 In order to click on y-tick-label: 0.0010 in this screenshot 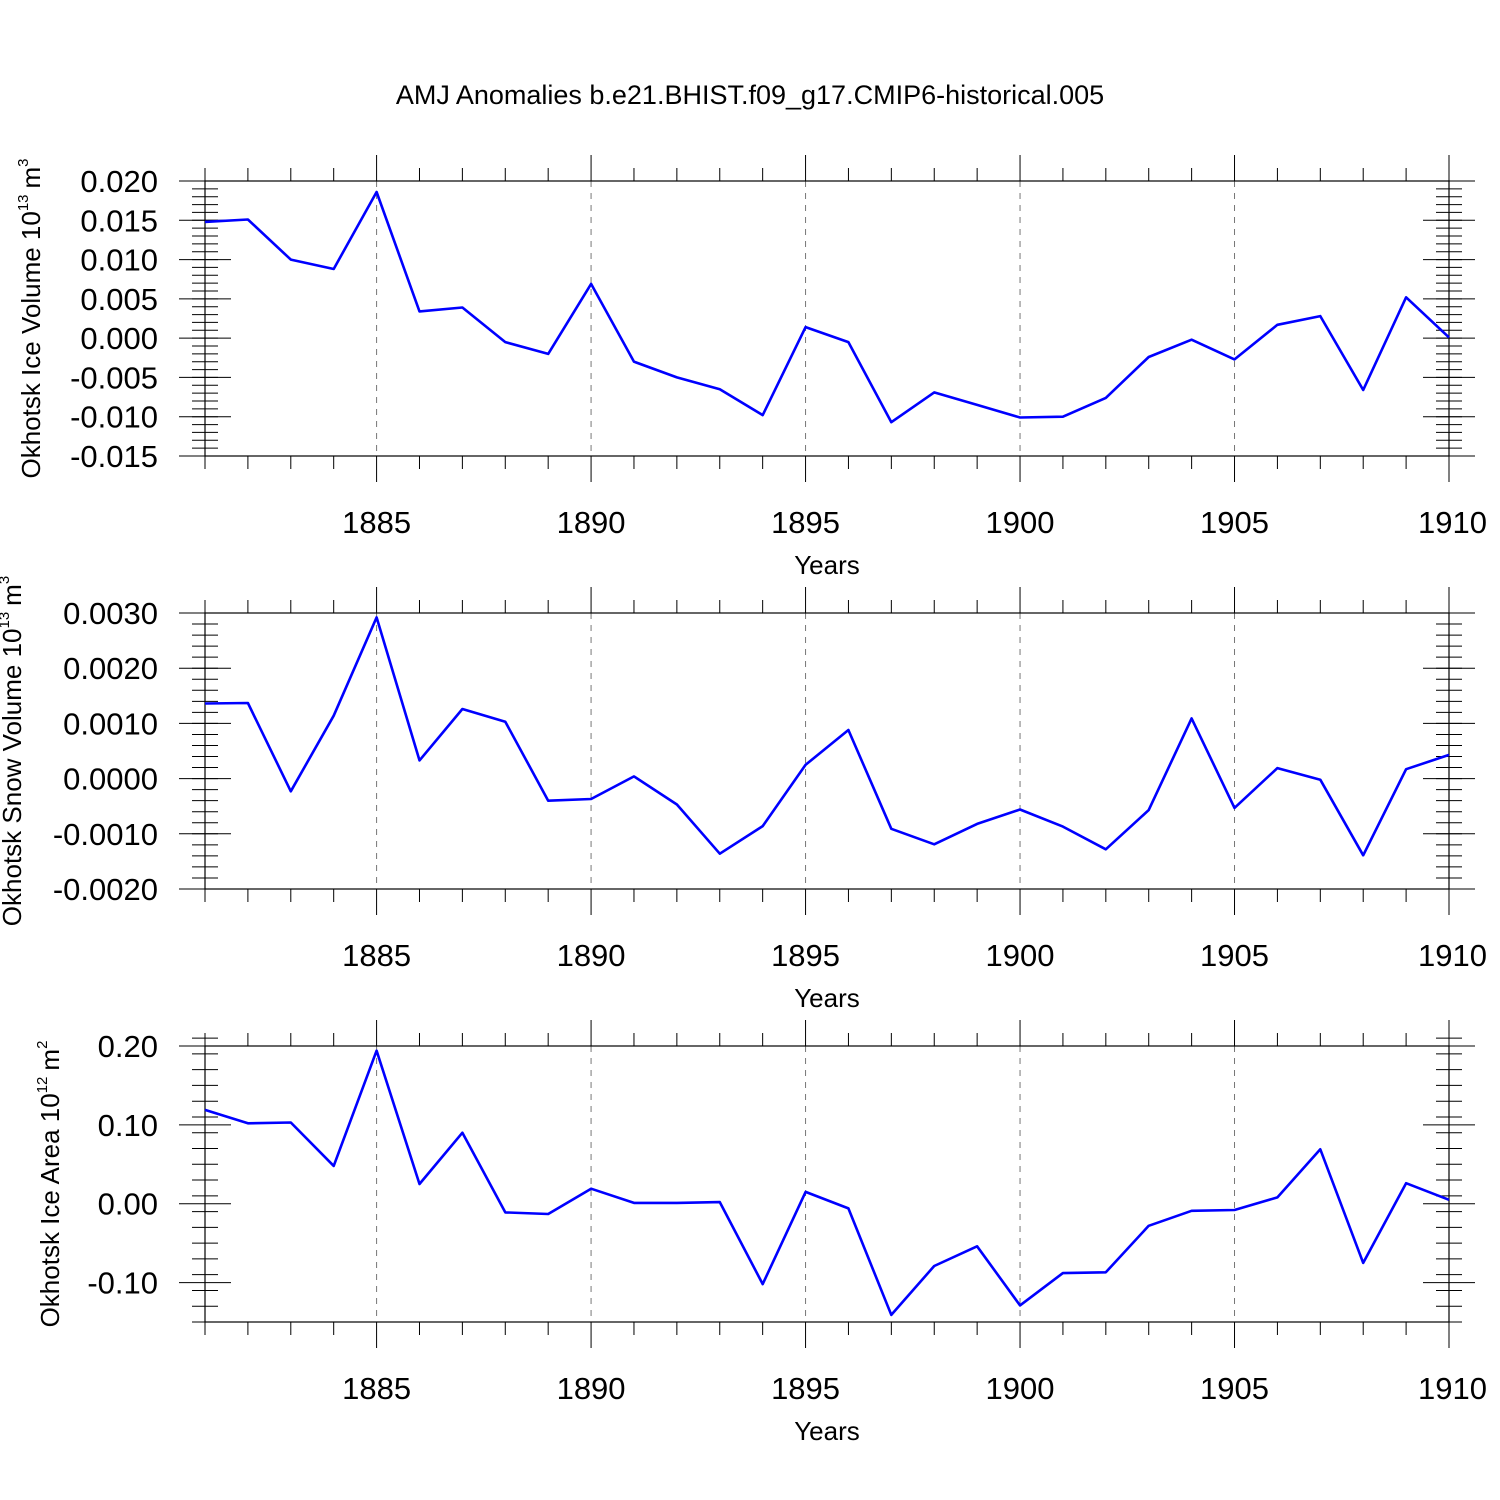, I will do `click(110, 723)`.